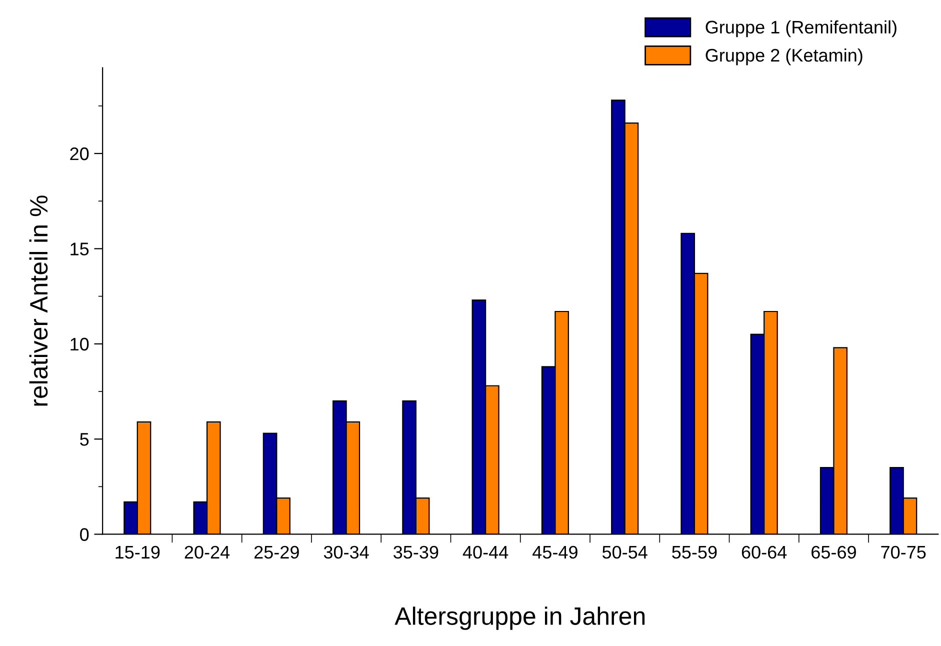 Image resolution: width=941 pixels, height=646 pixels. Describe the element at coordinates (79, 249) in the screenshot. I see `y-tick-label: 15` at that location.